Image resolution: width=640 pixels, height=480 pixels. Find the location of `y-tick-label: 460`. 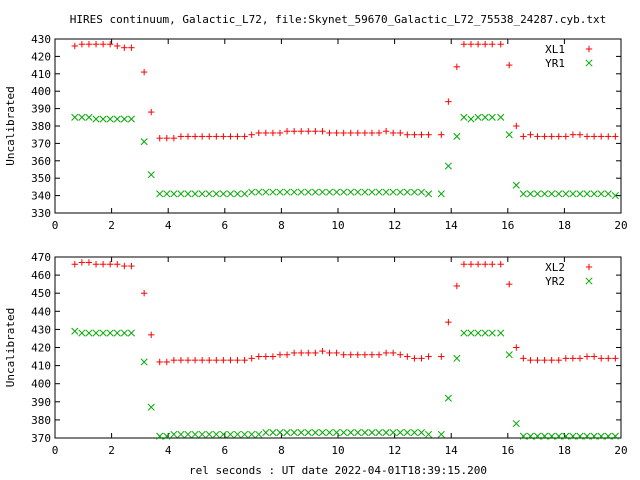

y-tick-label: 460 is located at coordinates (41, 275).